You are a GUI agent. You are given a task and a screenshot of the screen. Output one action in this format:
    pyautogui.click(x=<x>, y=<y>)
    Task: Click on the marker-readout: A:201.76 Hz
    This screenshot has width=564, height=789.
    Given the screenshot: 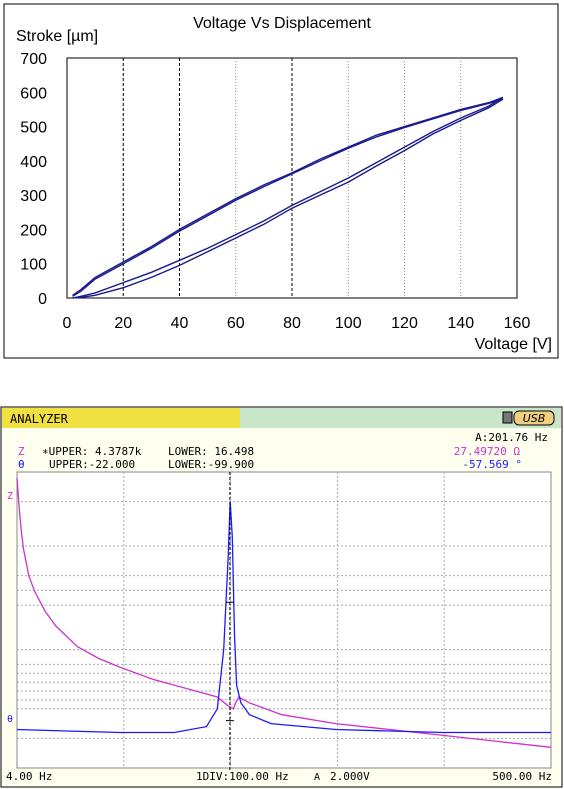 What is the action you would take?
    pyautogui.click(x=511, y=437)
    